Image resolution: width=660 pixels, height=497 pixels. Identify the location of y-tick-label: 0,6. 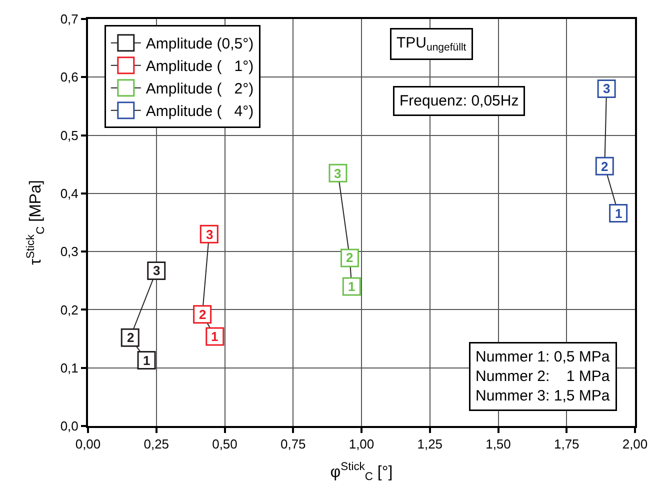
(69, 77).